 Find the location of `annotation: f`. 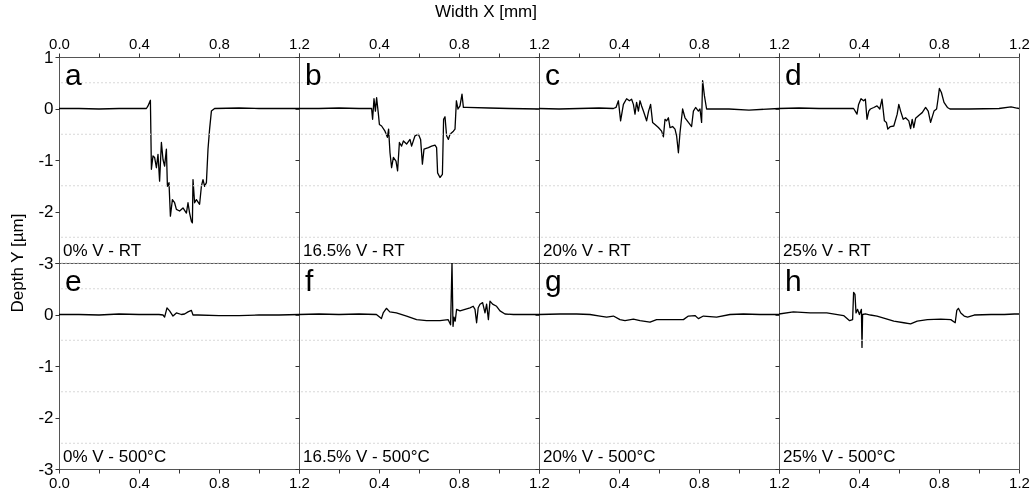

annotation: f is located at coordinates (309, 280).